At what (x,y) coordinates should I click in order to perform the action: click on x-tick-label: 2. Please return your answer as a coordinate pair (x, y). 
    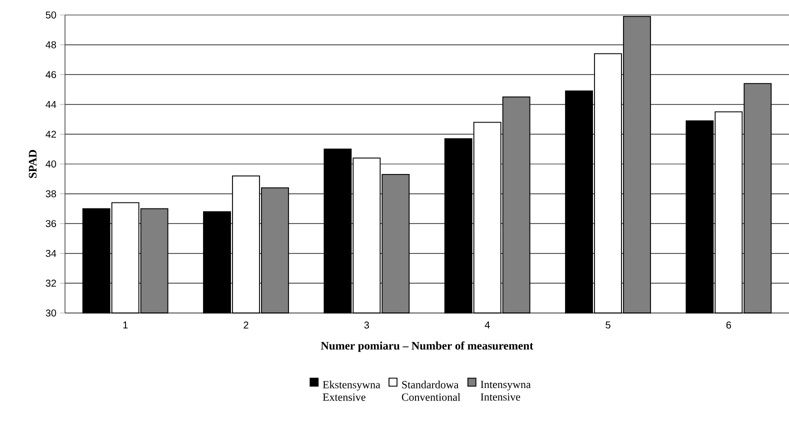
    Looking at the image, I should click on (246, 325).